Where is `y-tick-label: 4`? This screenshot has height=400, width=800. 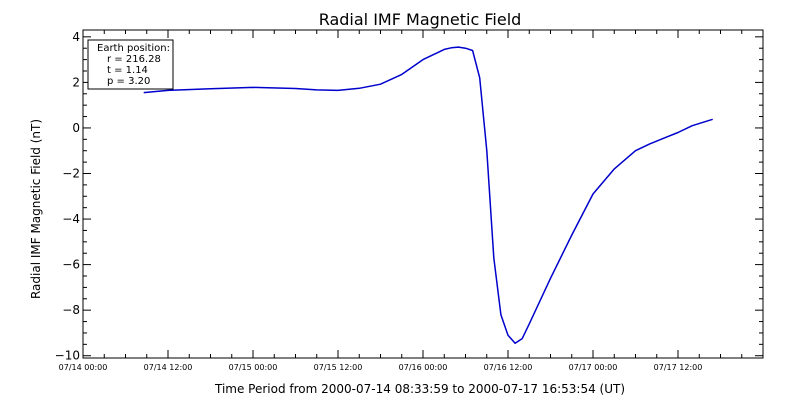 y-tick-label: 4 is located at coordinates (76, 37).